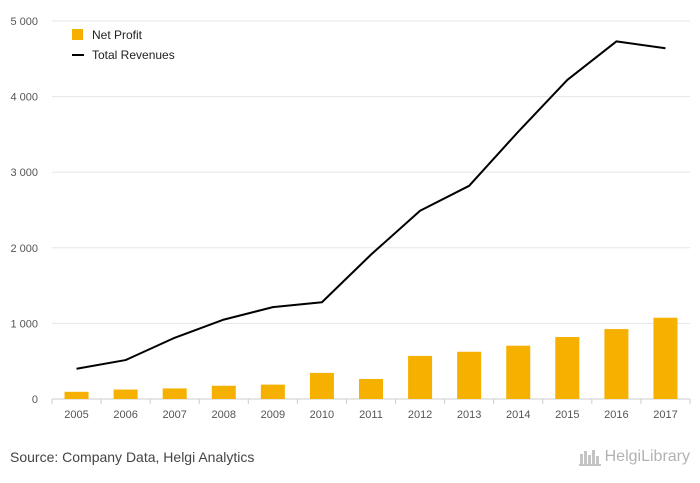  I want to click on library-icon, so click(589, 458).